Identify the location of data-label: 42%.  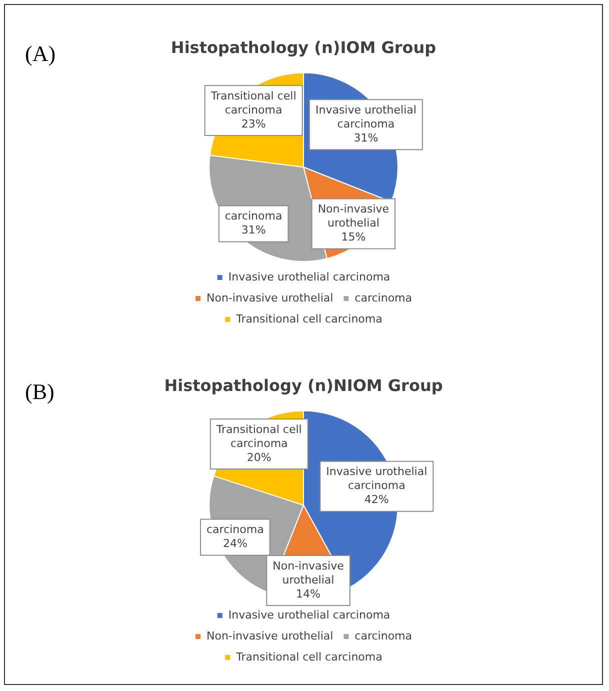
(376, 499).